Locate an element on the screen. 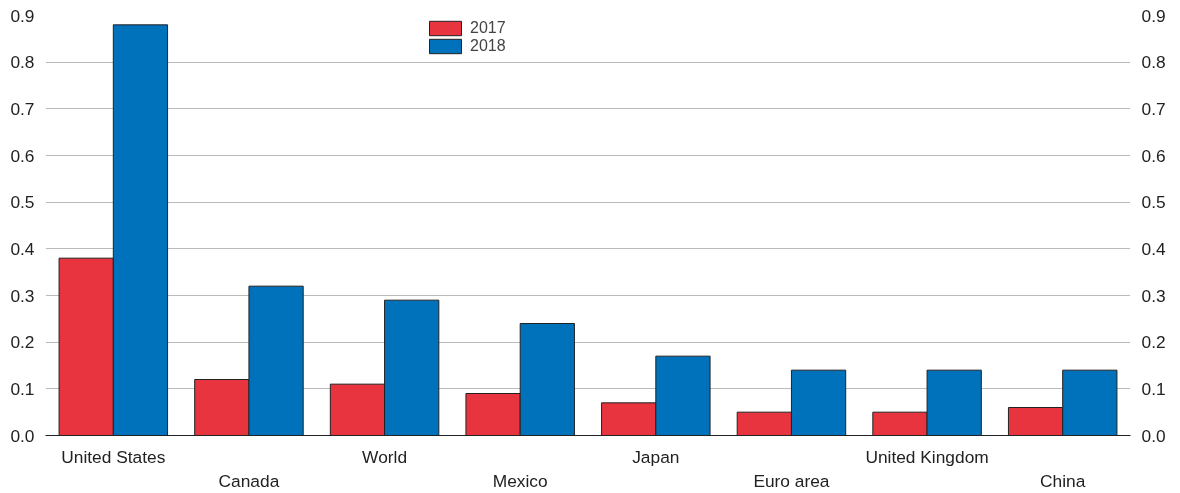  y-tick-label: 0.7 is located at coordinates (22, 108).